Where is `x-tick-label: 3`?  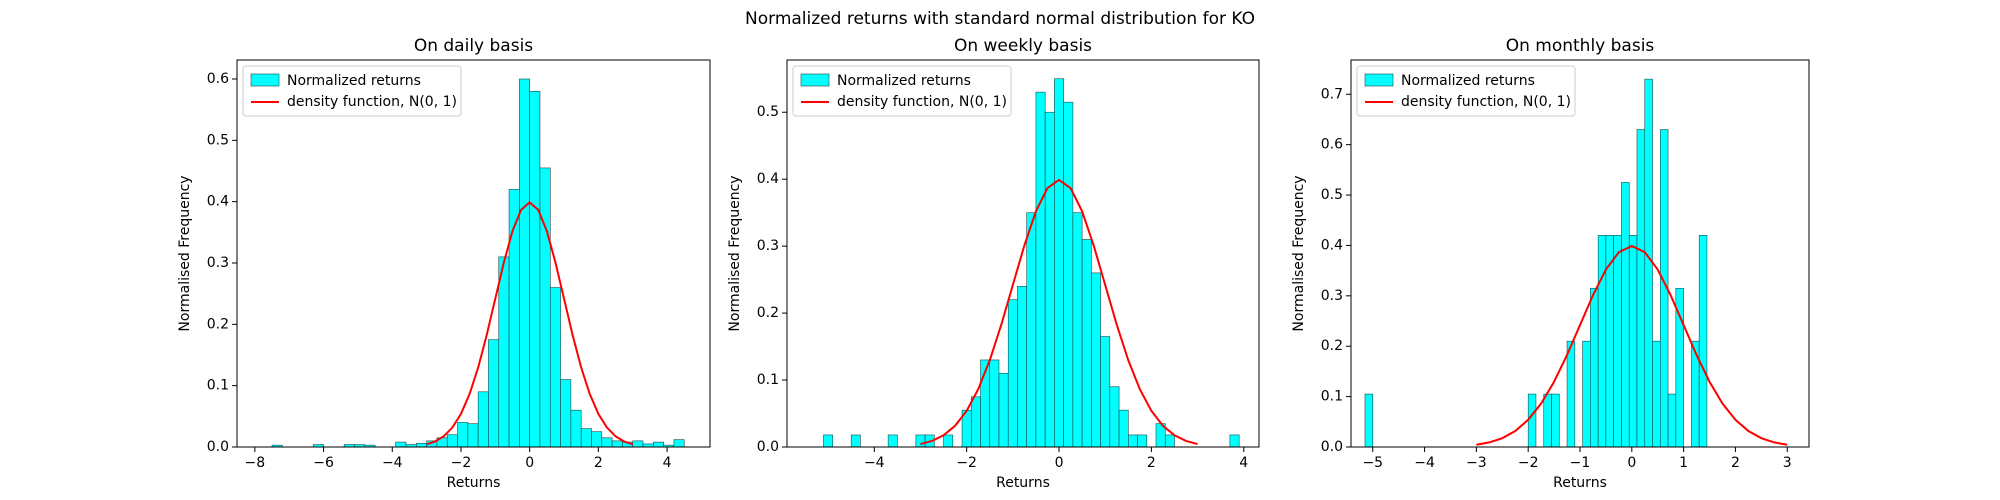
x-tick-label: 3 is located at coordinates (1787, 463).